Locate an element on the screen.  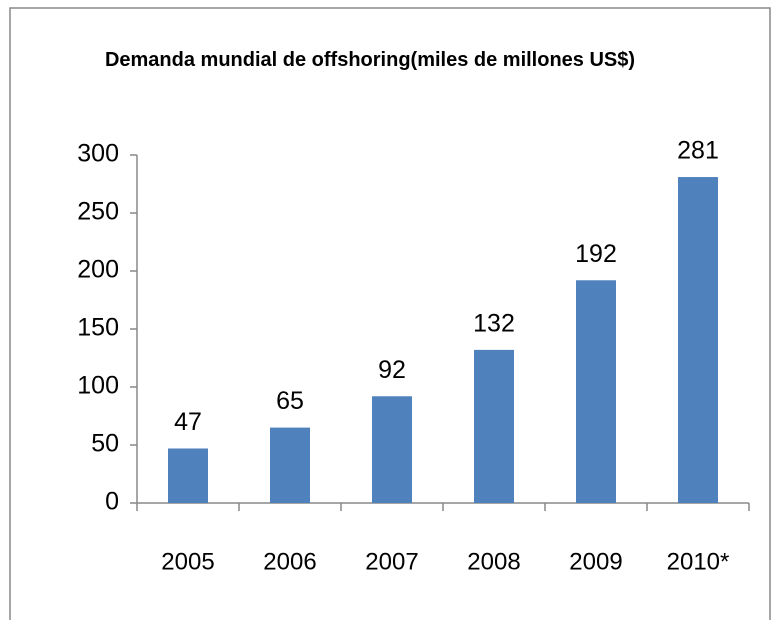
y-tick-label: 100 is located at coordinates (98, 386).